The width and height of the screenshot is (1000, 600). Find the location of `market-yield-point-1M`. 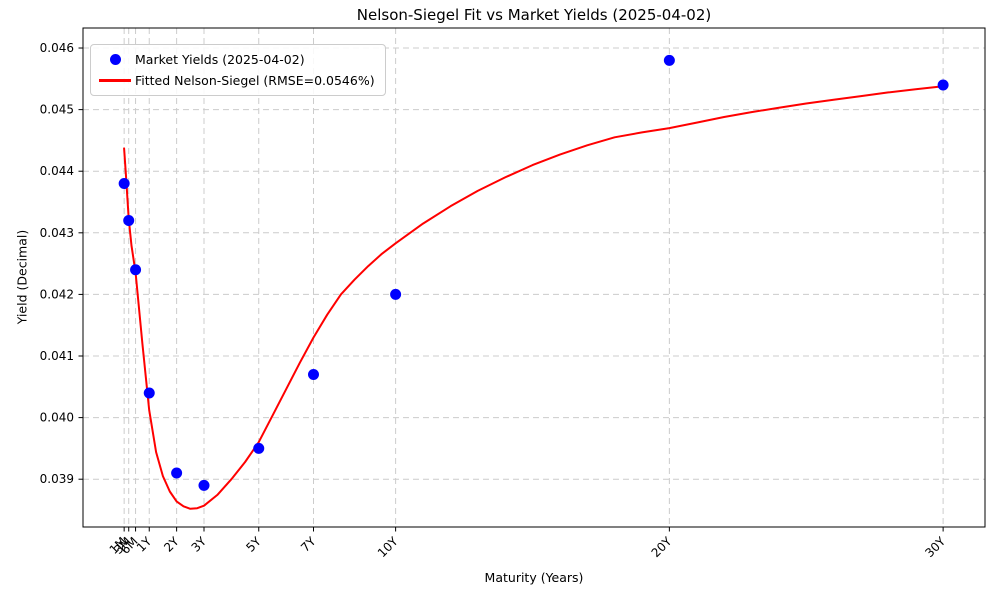

market-yield-point-1M is located at coordinates (124, 184).